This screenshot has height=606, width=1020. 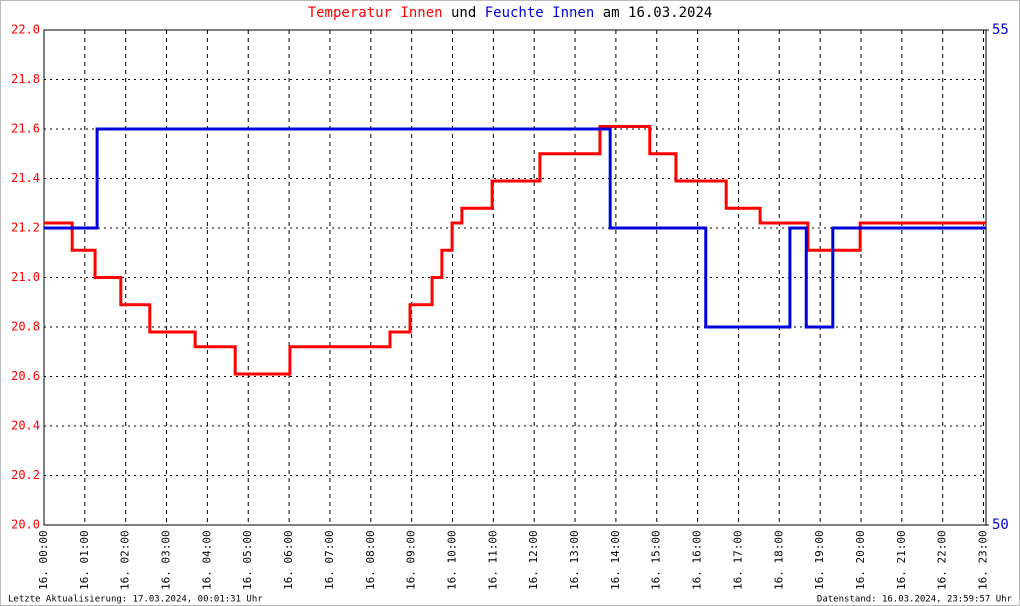 What do you see at coordinates (533, 560) in the screenshot?
I see `x-tick-label: 16. 12:00` at bounding box center [533, 560].